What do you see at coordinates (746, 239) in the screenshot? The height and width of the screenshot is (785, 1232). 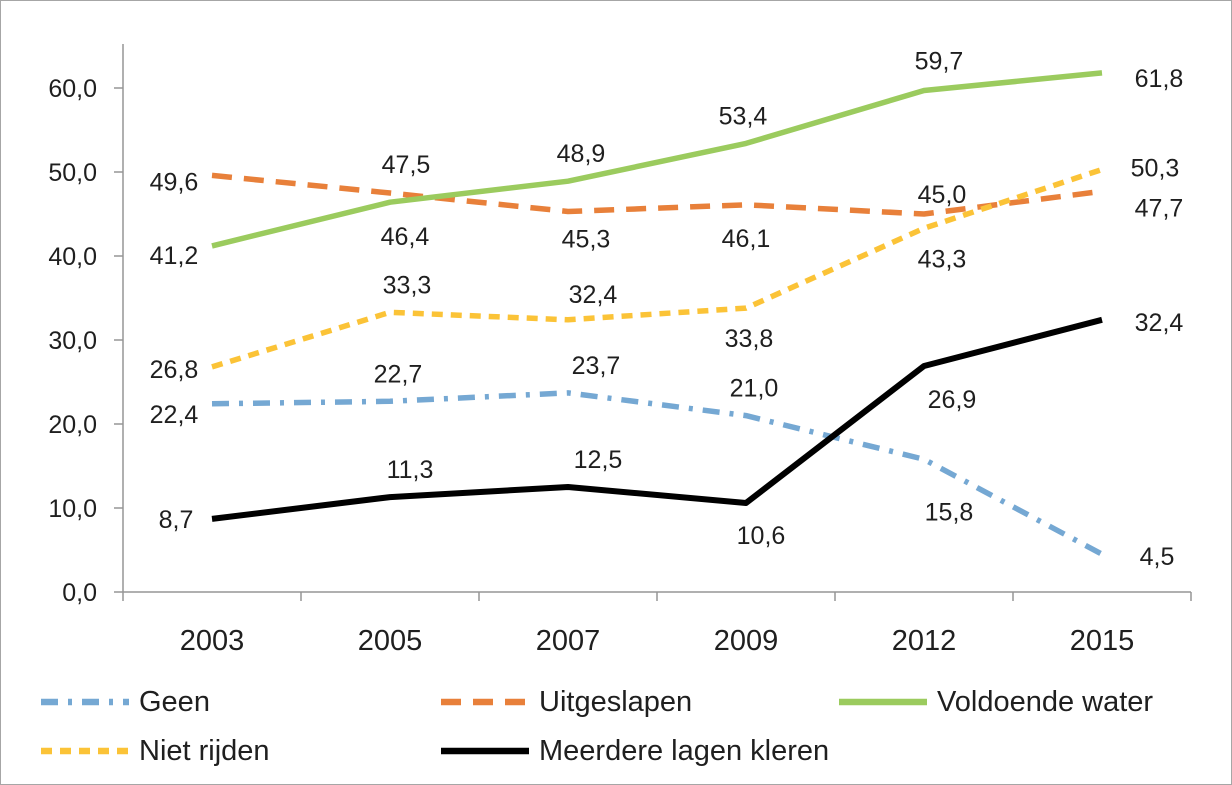 I see `data-label: 46,1` at bounding box center [746, 239].